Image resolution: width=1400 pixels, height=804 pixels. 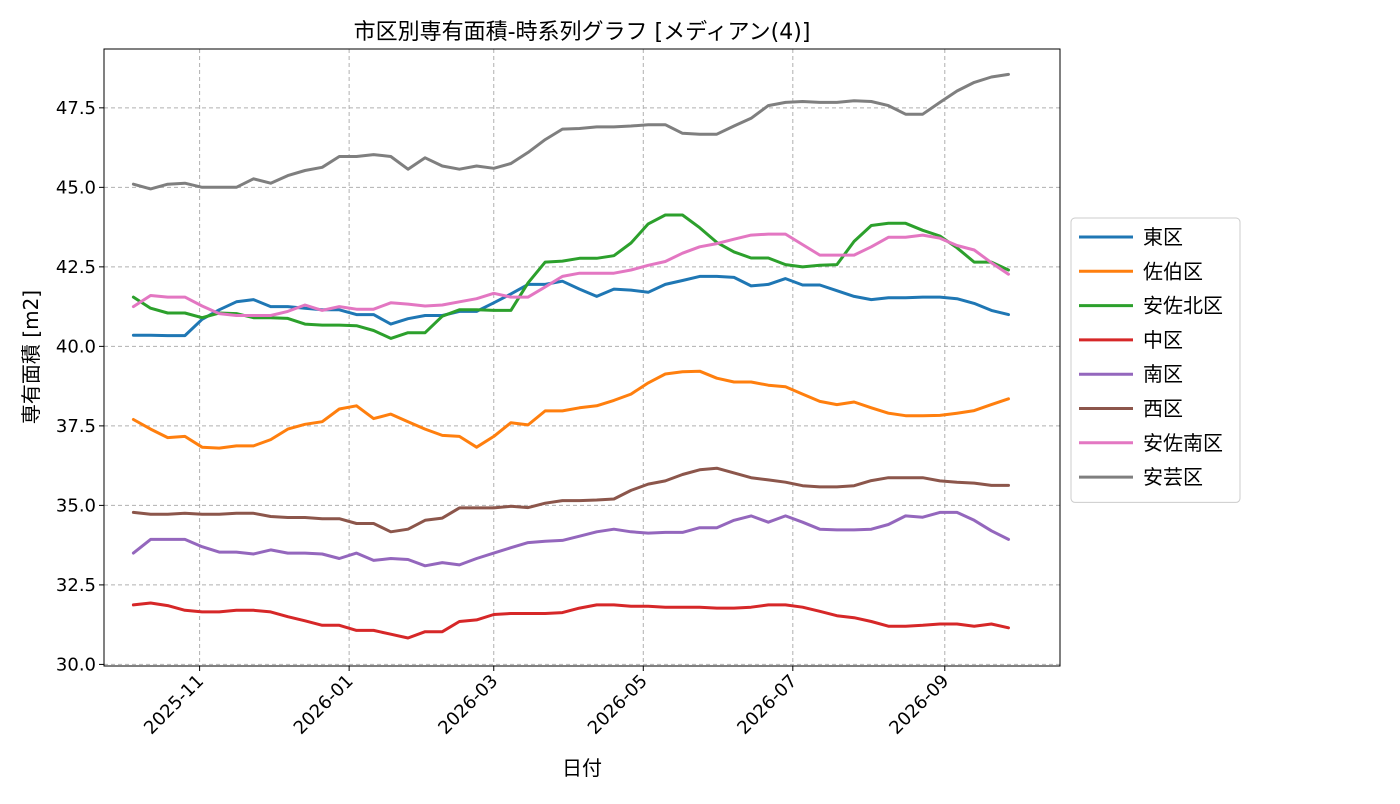 I want to click on legend-label: 西区, so click(x=1163, y=409).